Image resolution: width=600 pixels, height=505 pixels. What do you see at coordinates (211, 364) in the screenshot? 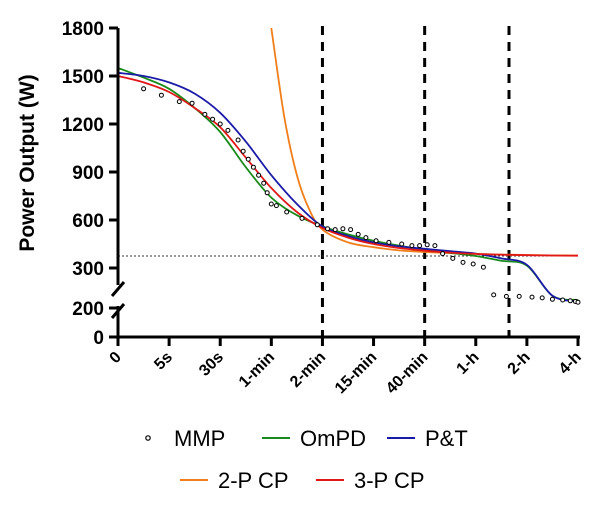
I see `x-tick-label: 30s` at bounding box center [211, 364].